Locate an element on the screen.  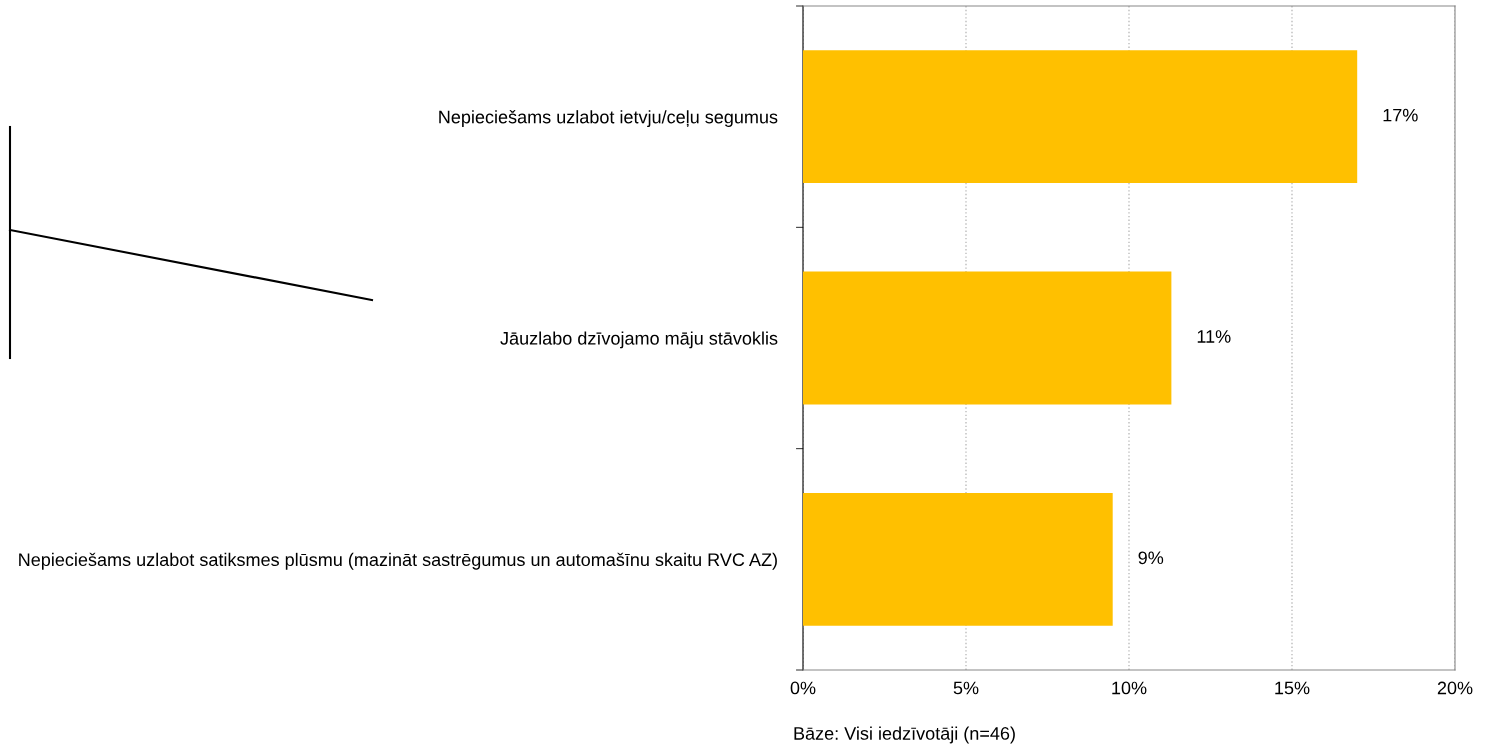
text: Bāze: Visi iedzīvotāji (n=46) is located at coordinates (904, 735).